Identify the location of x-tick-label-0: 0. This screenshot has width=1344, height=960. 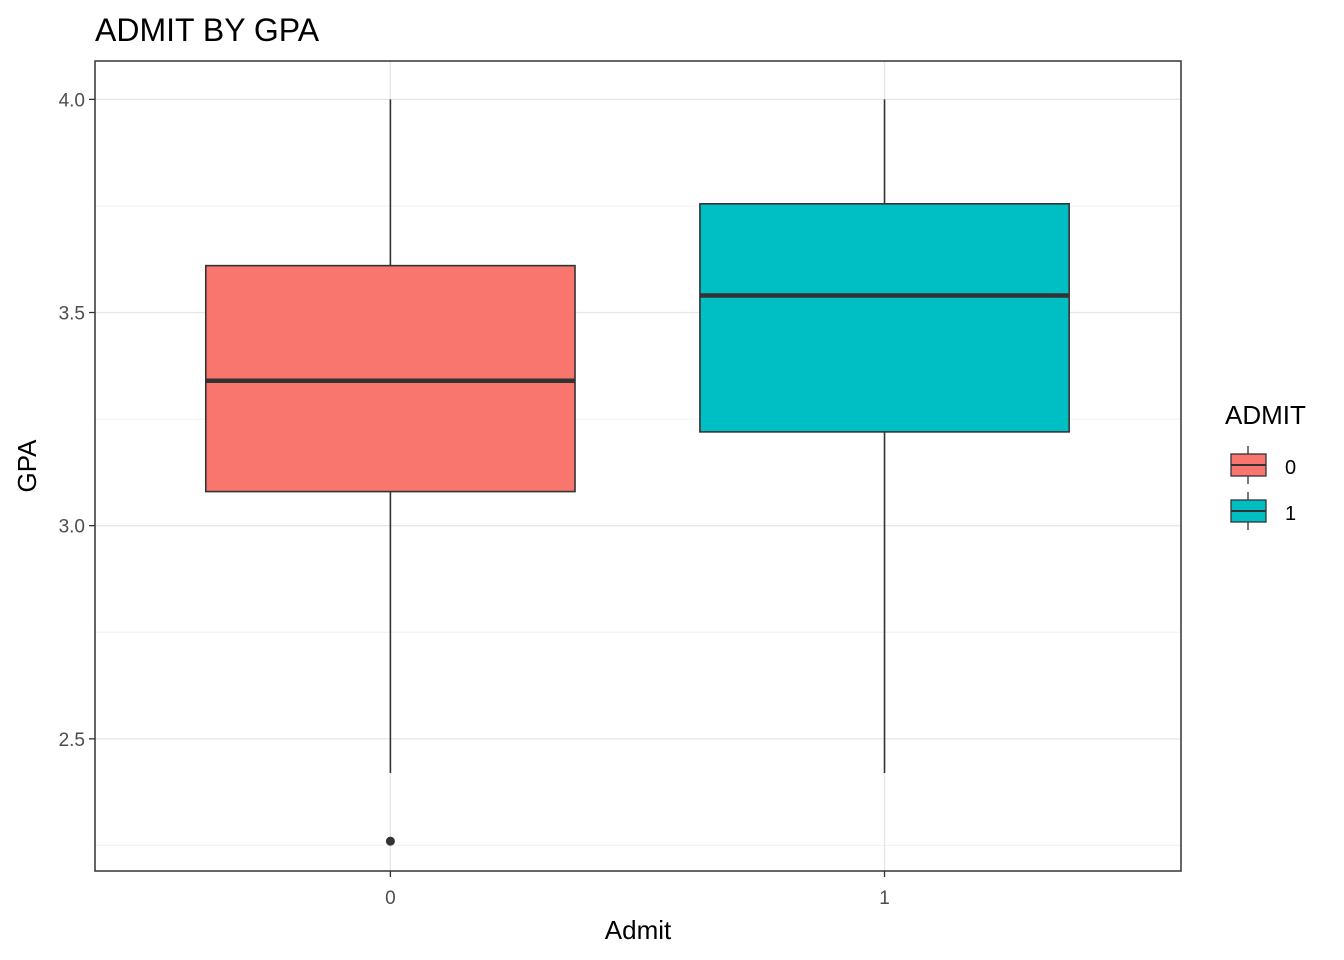
(390, 898).